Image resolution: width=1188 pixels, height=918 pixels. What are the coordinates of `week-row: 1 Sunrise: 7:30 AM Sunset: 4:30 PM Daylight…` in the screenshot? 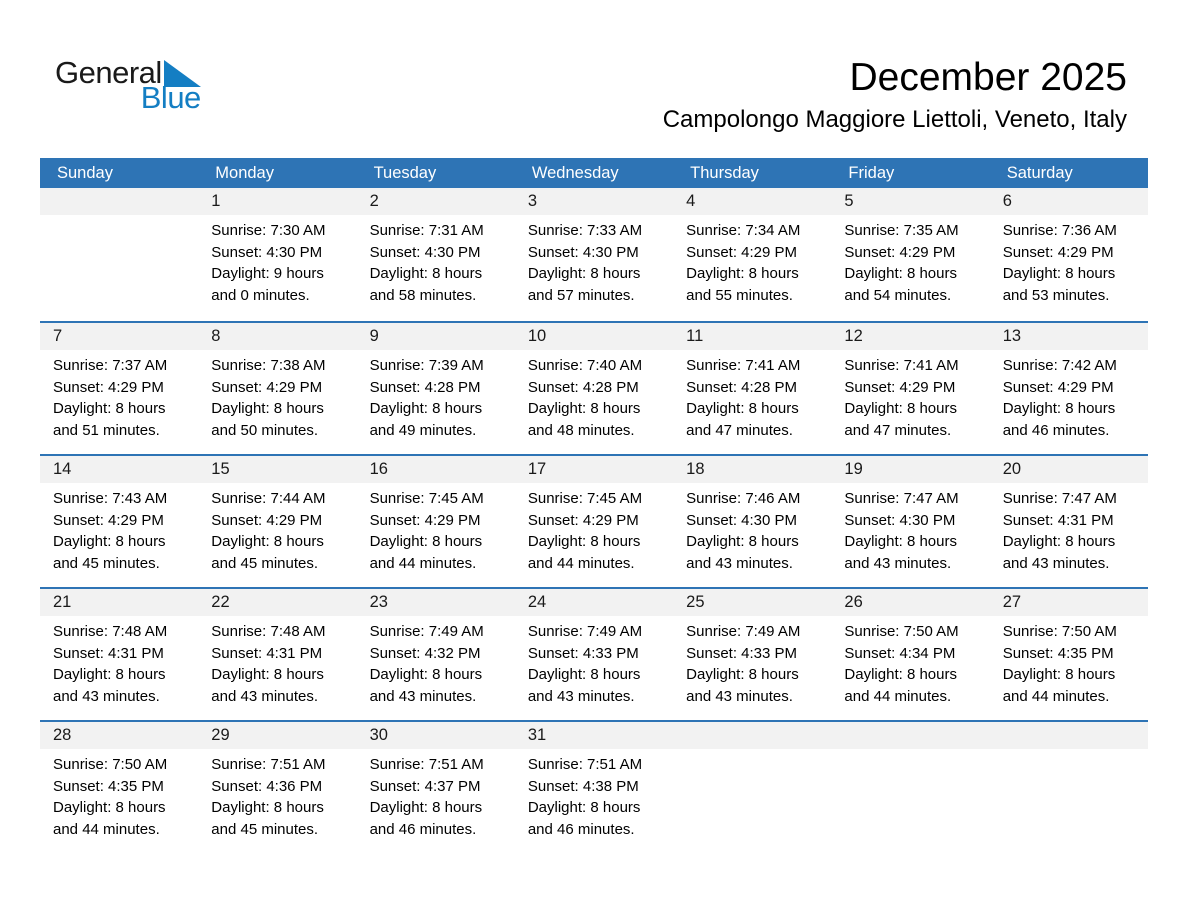 It's located at (594, 254).